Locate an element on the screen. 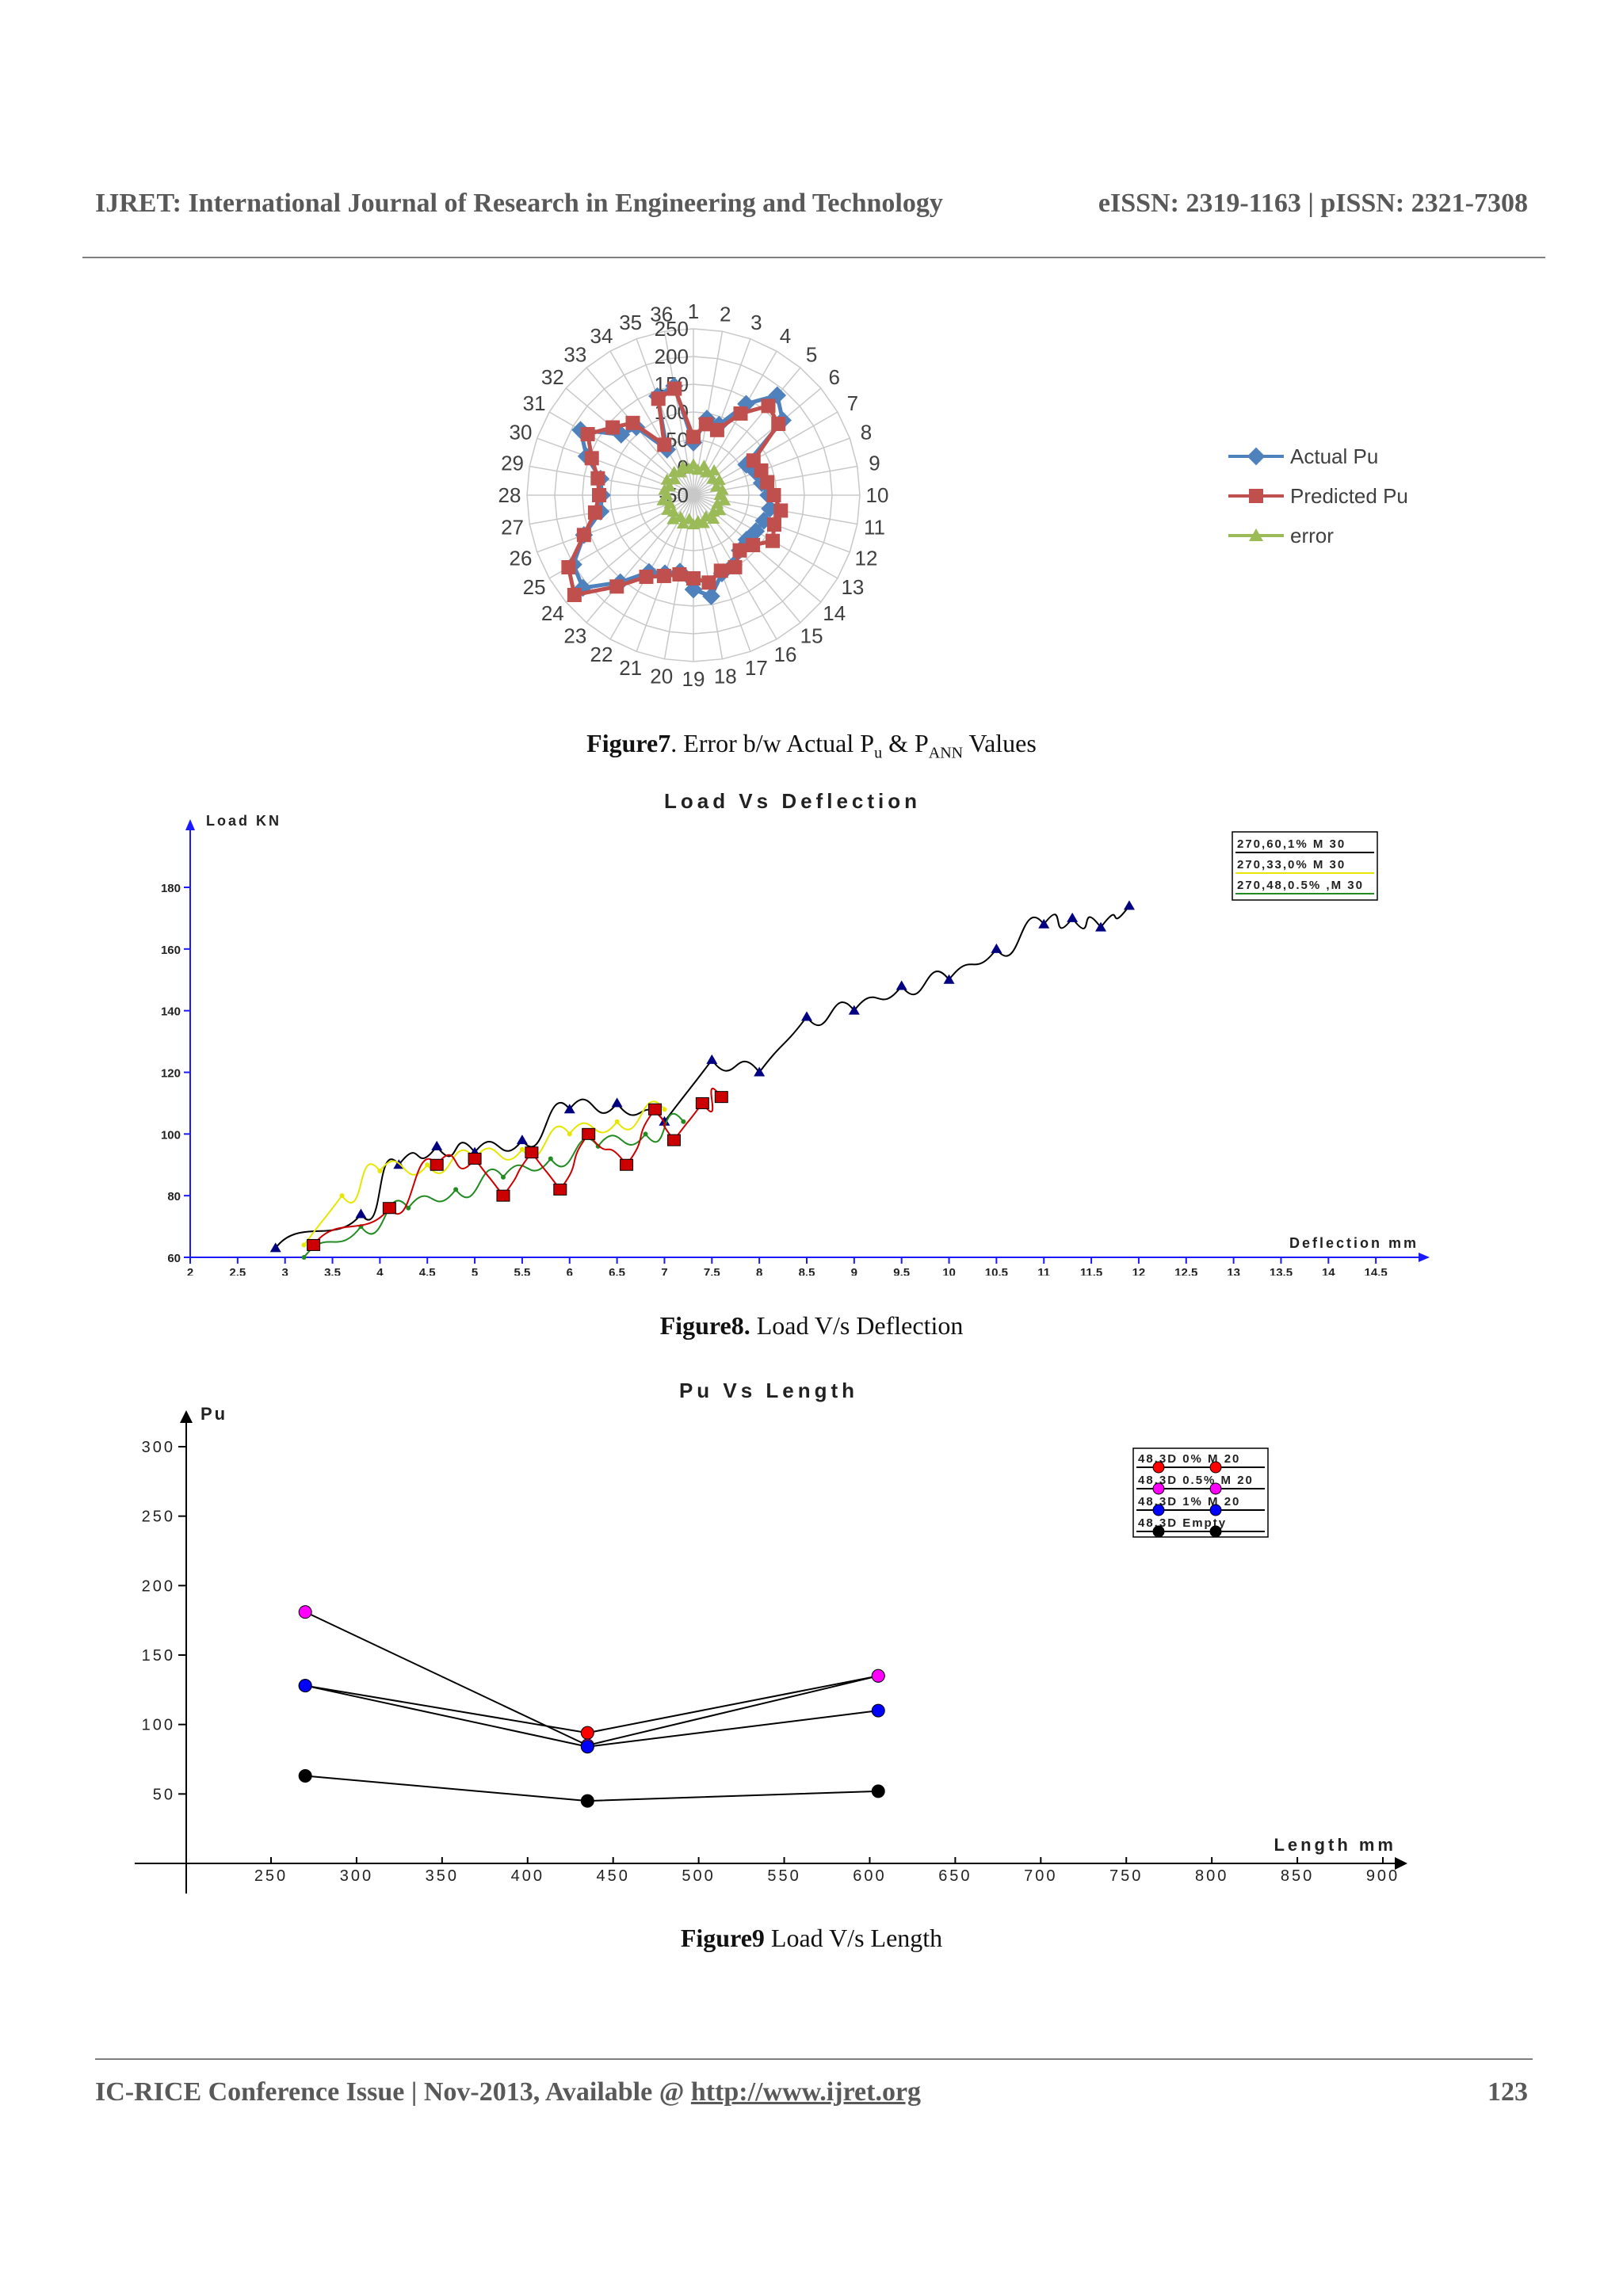  x-tick-label: 2.5 is located at coordinates (238, 1271).